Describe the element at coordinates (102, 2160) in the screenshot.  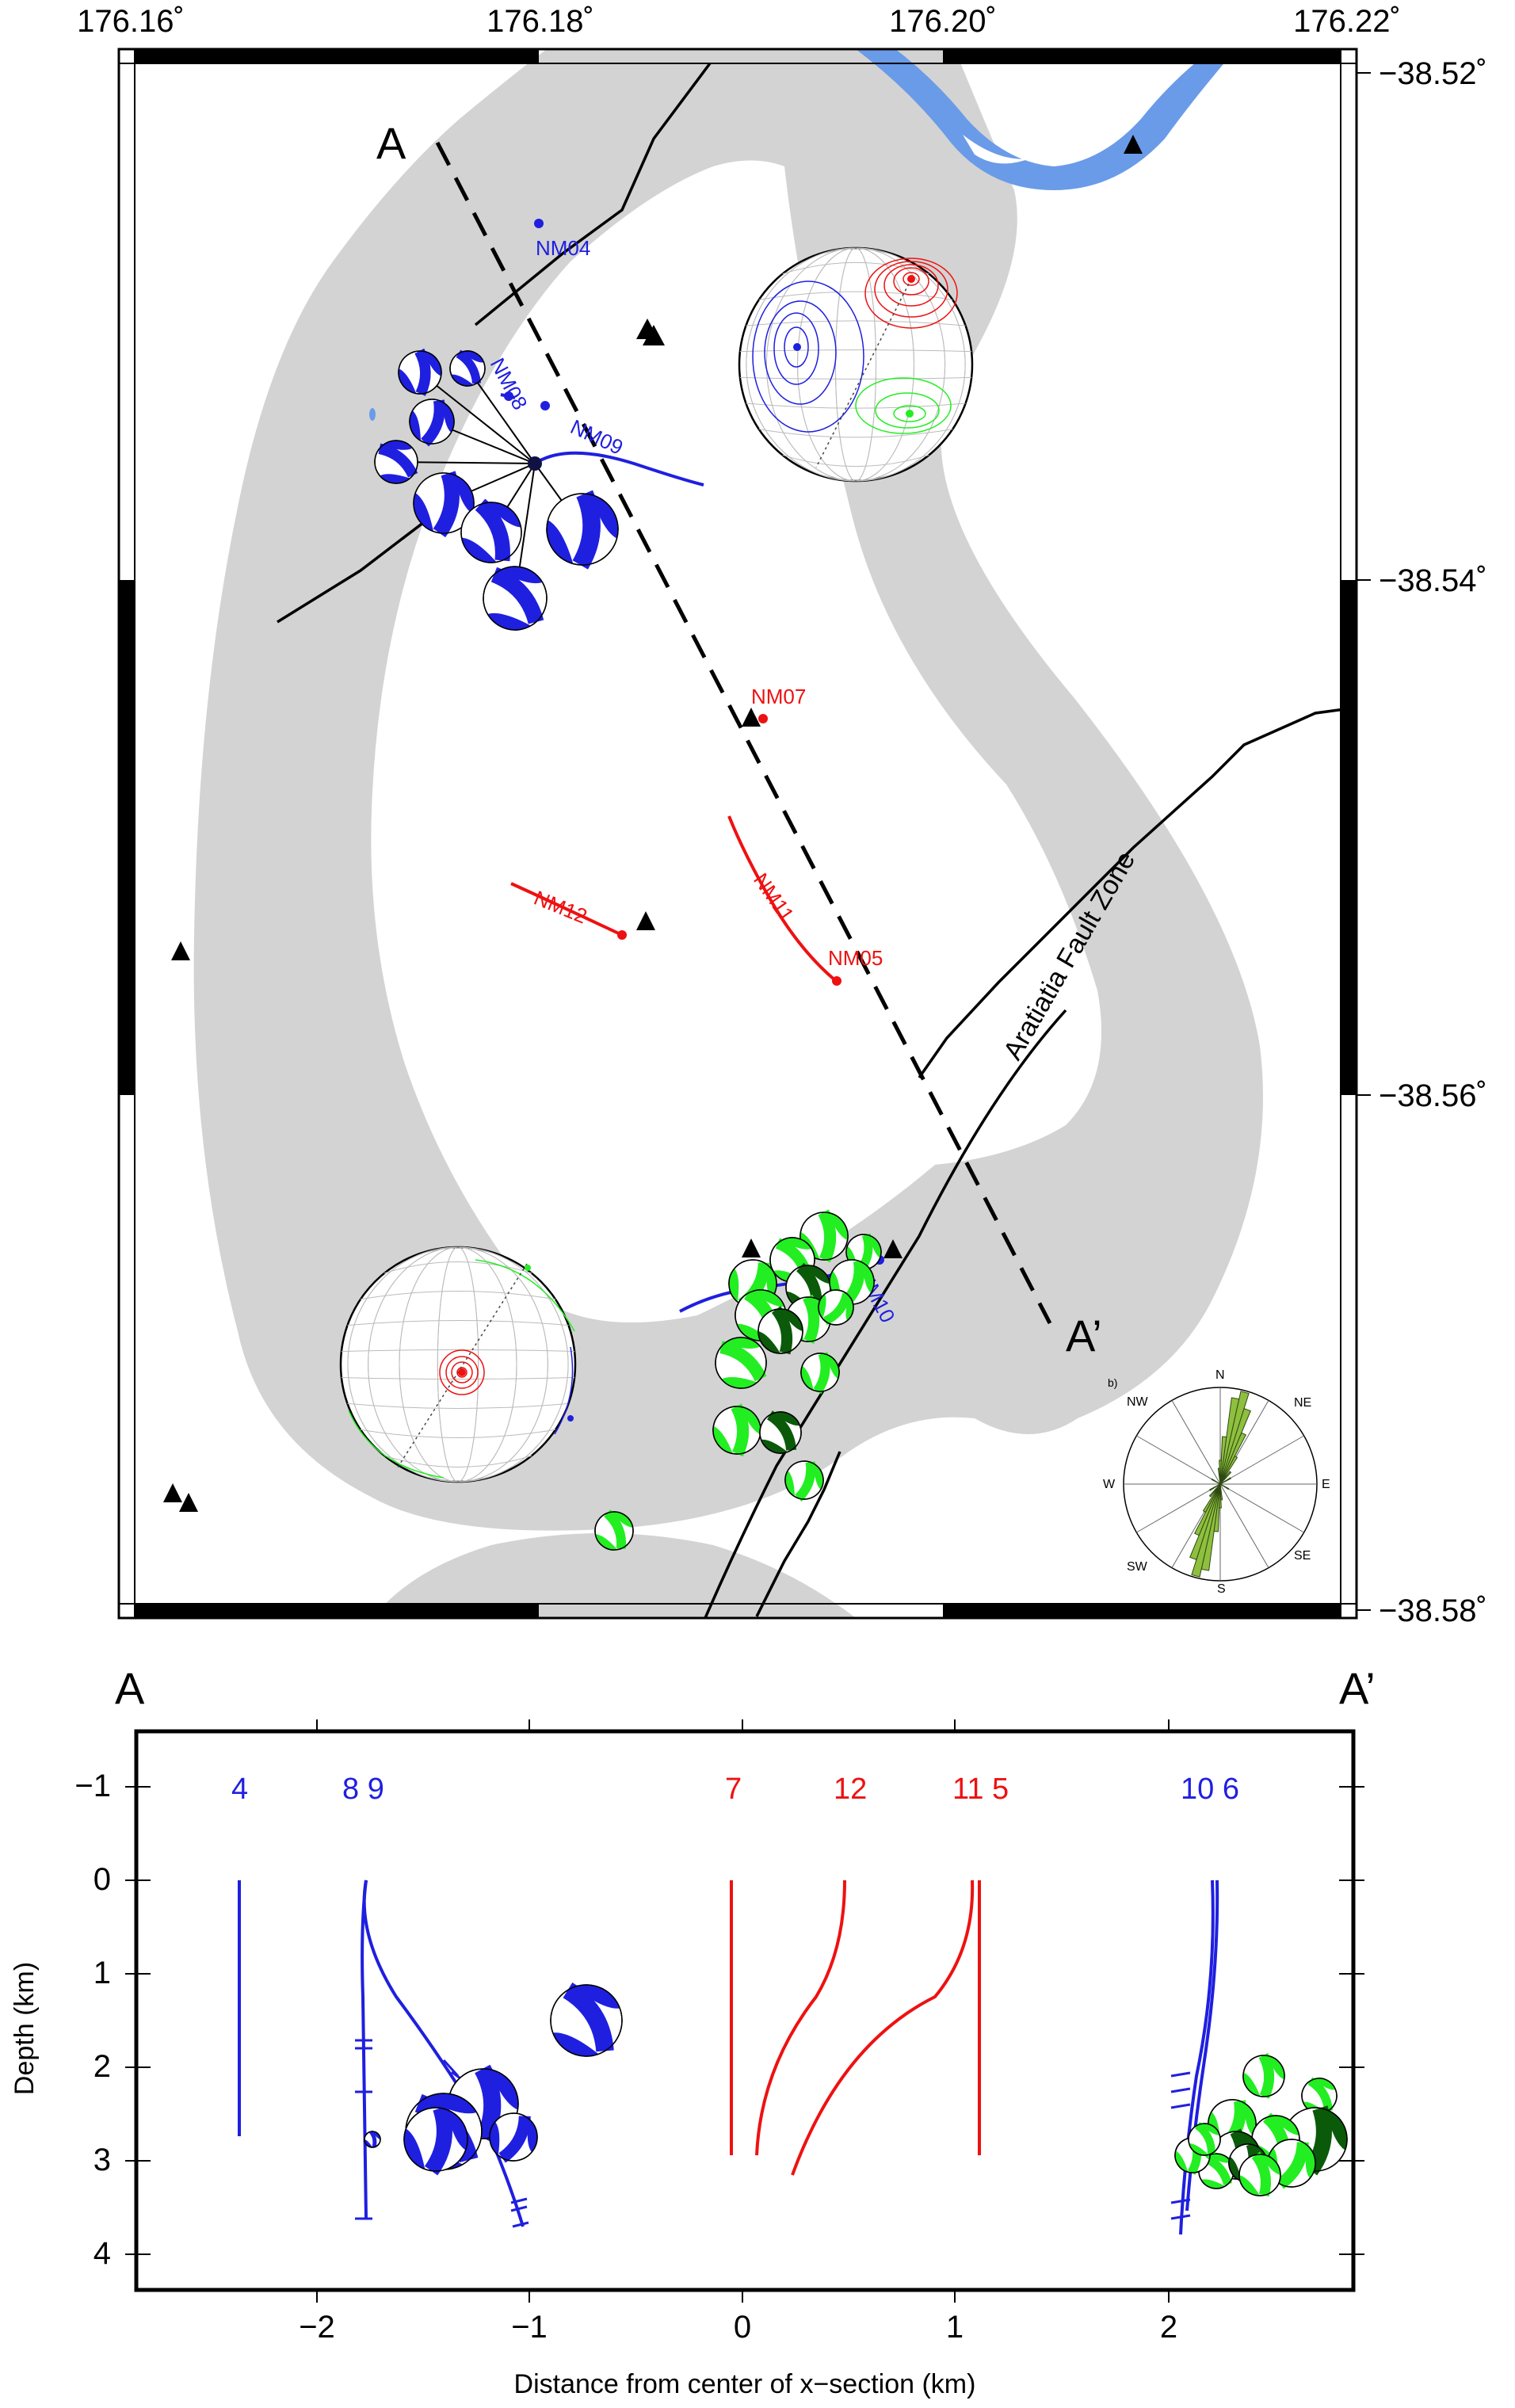
I see `section-y-tick-5: 3` at that location.